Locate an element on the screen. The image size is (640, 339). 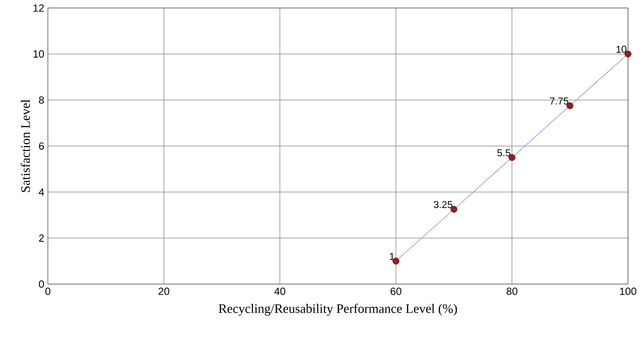
x-tick-label: 40 is located at coordinates (280, 292).